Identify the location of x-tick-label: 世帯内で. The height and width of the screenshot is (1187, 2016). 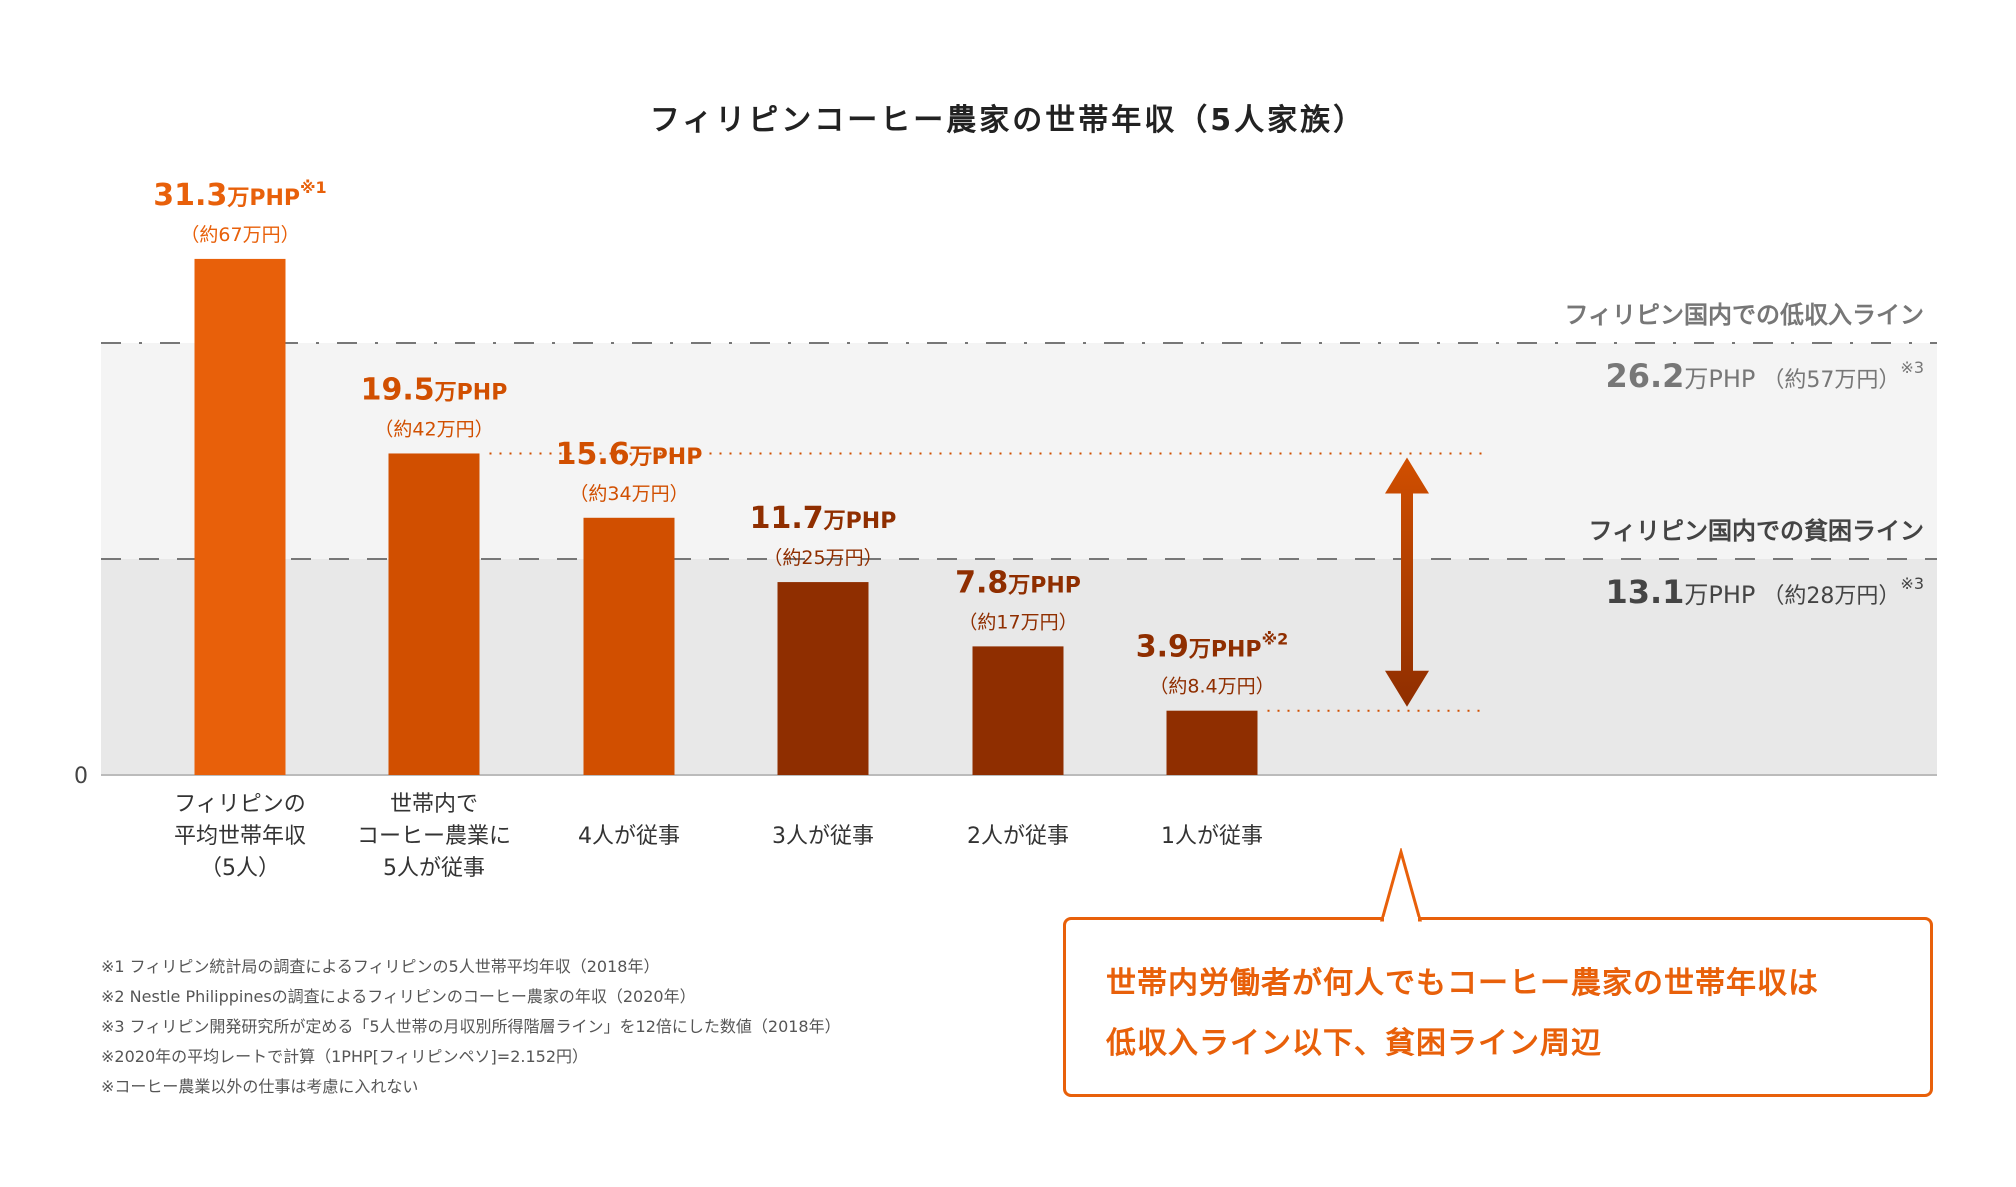
(434, 804).